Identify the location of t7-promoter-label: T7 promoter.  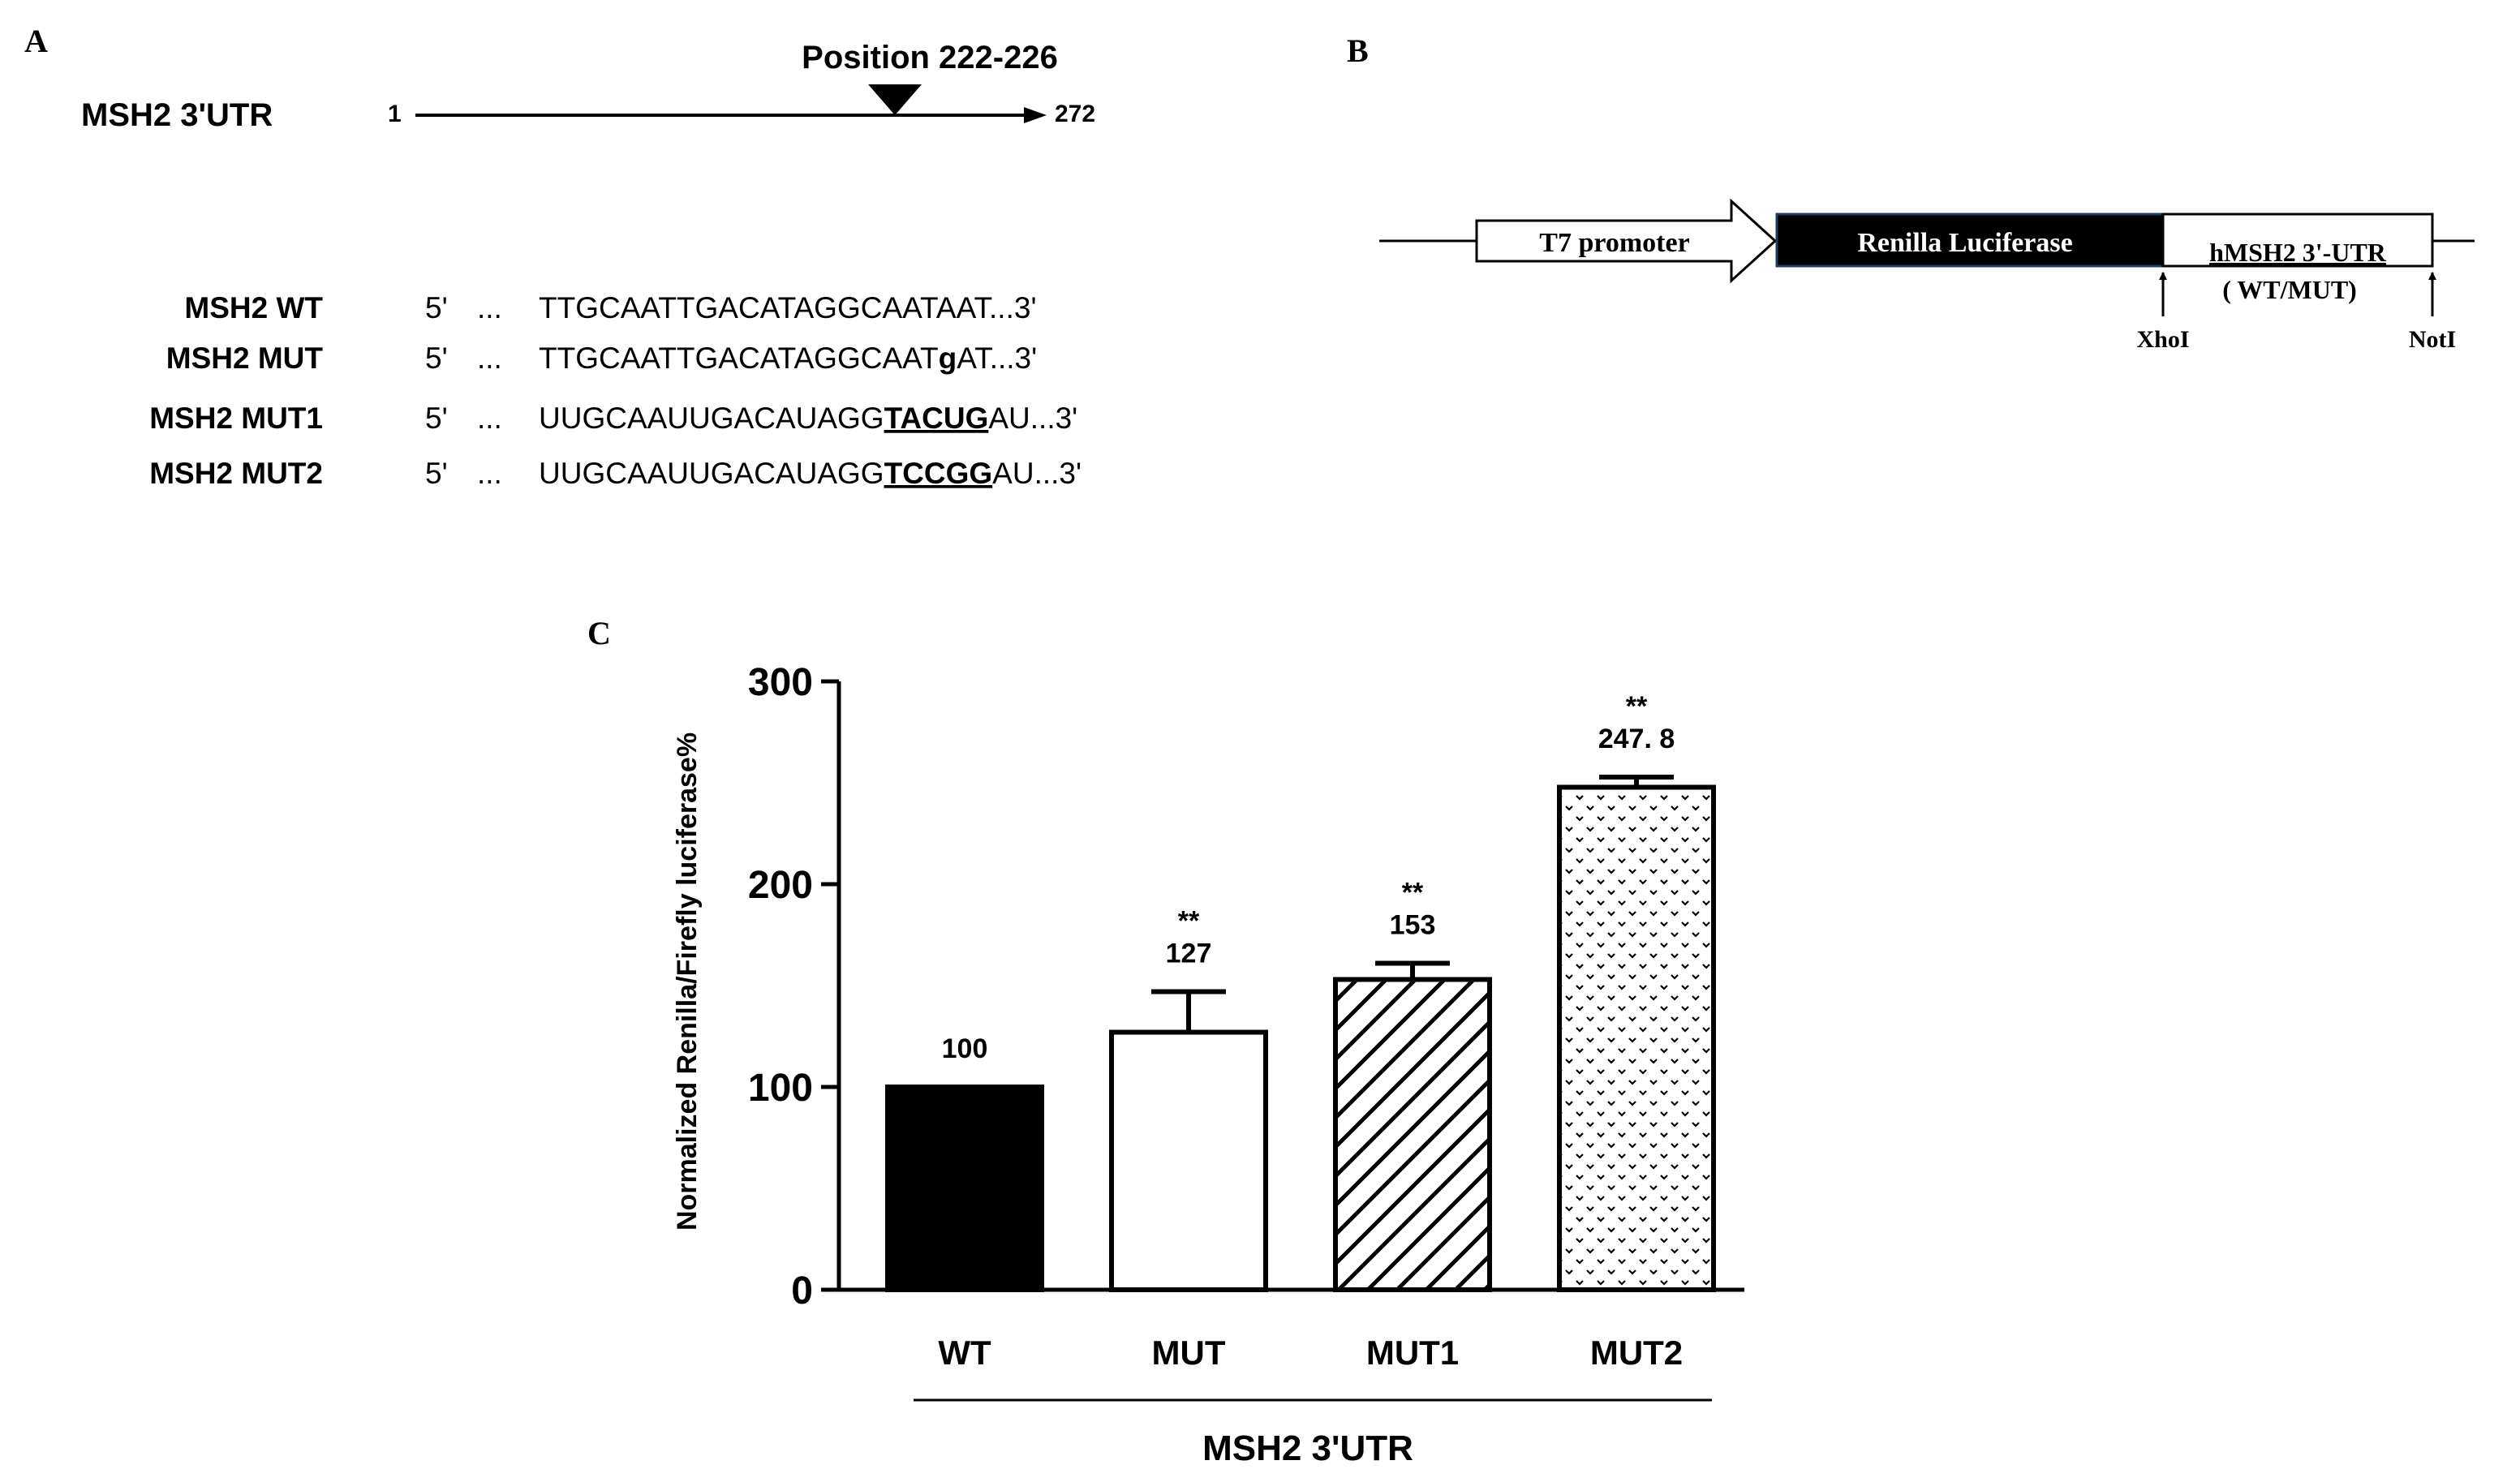
(1614, 243).